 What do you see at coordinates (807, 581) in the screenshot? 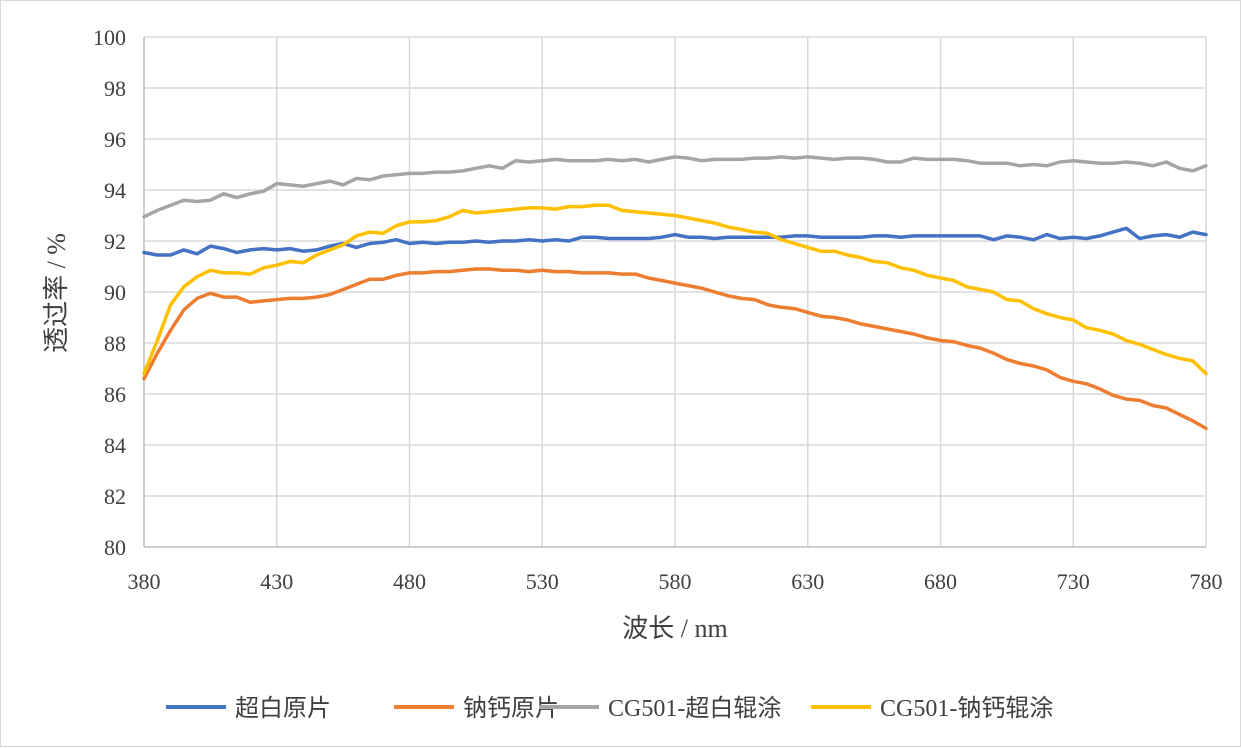
I see `x-tick-label: 630` at bounding box center [807, 581].